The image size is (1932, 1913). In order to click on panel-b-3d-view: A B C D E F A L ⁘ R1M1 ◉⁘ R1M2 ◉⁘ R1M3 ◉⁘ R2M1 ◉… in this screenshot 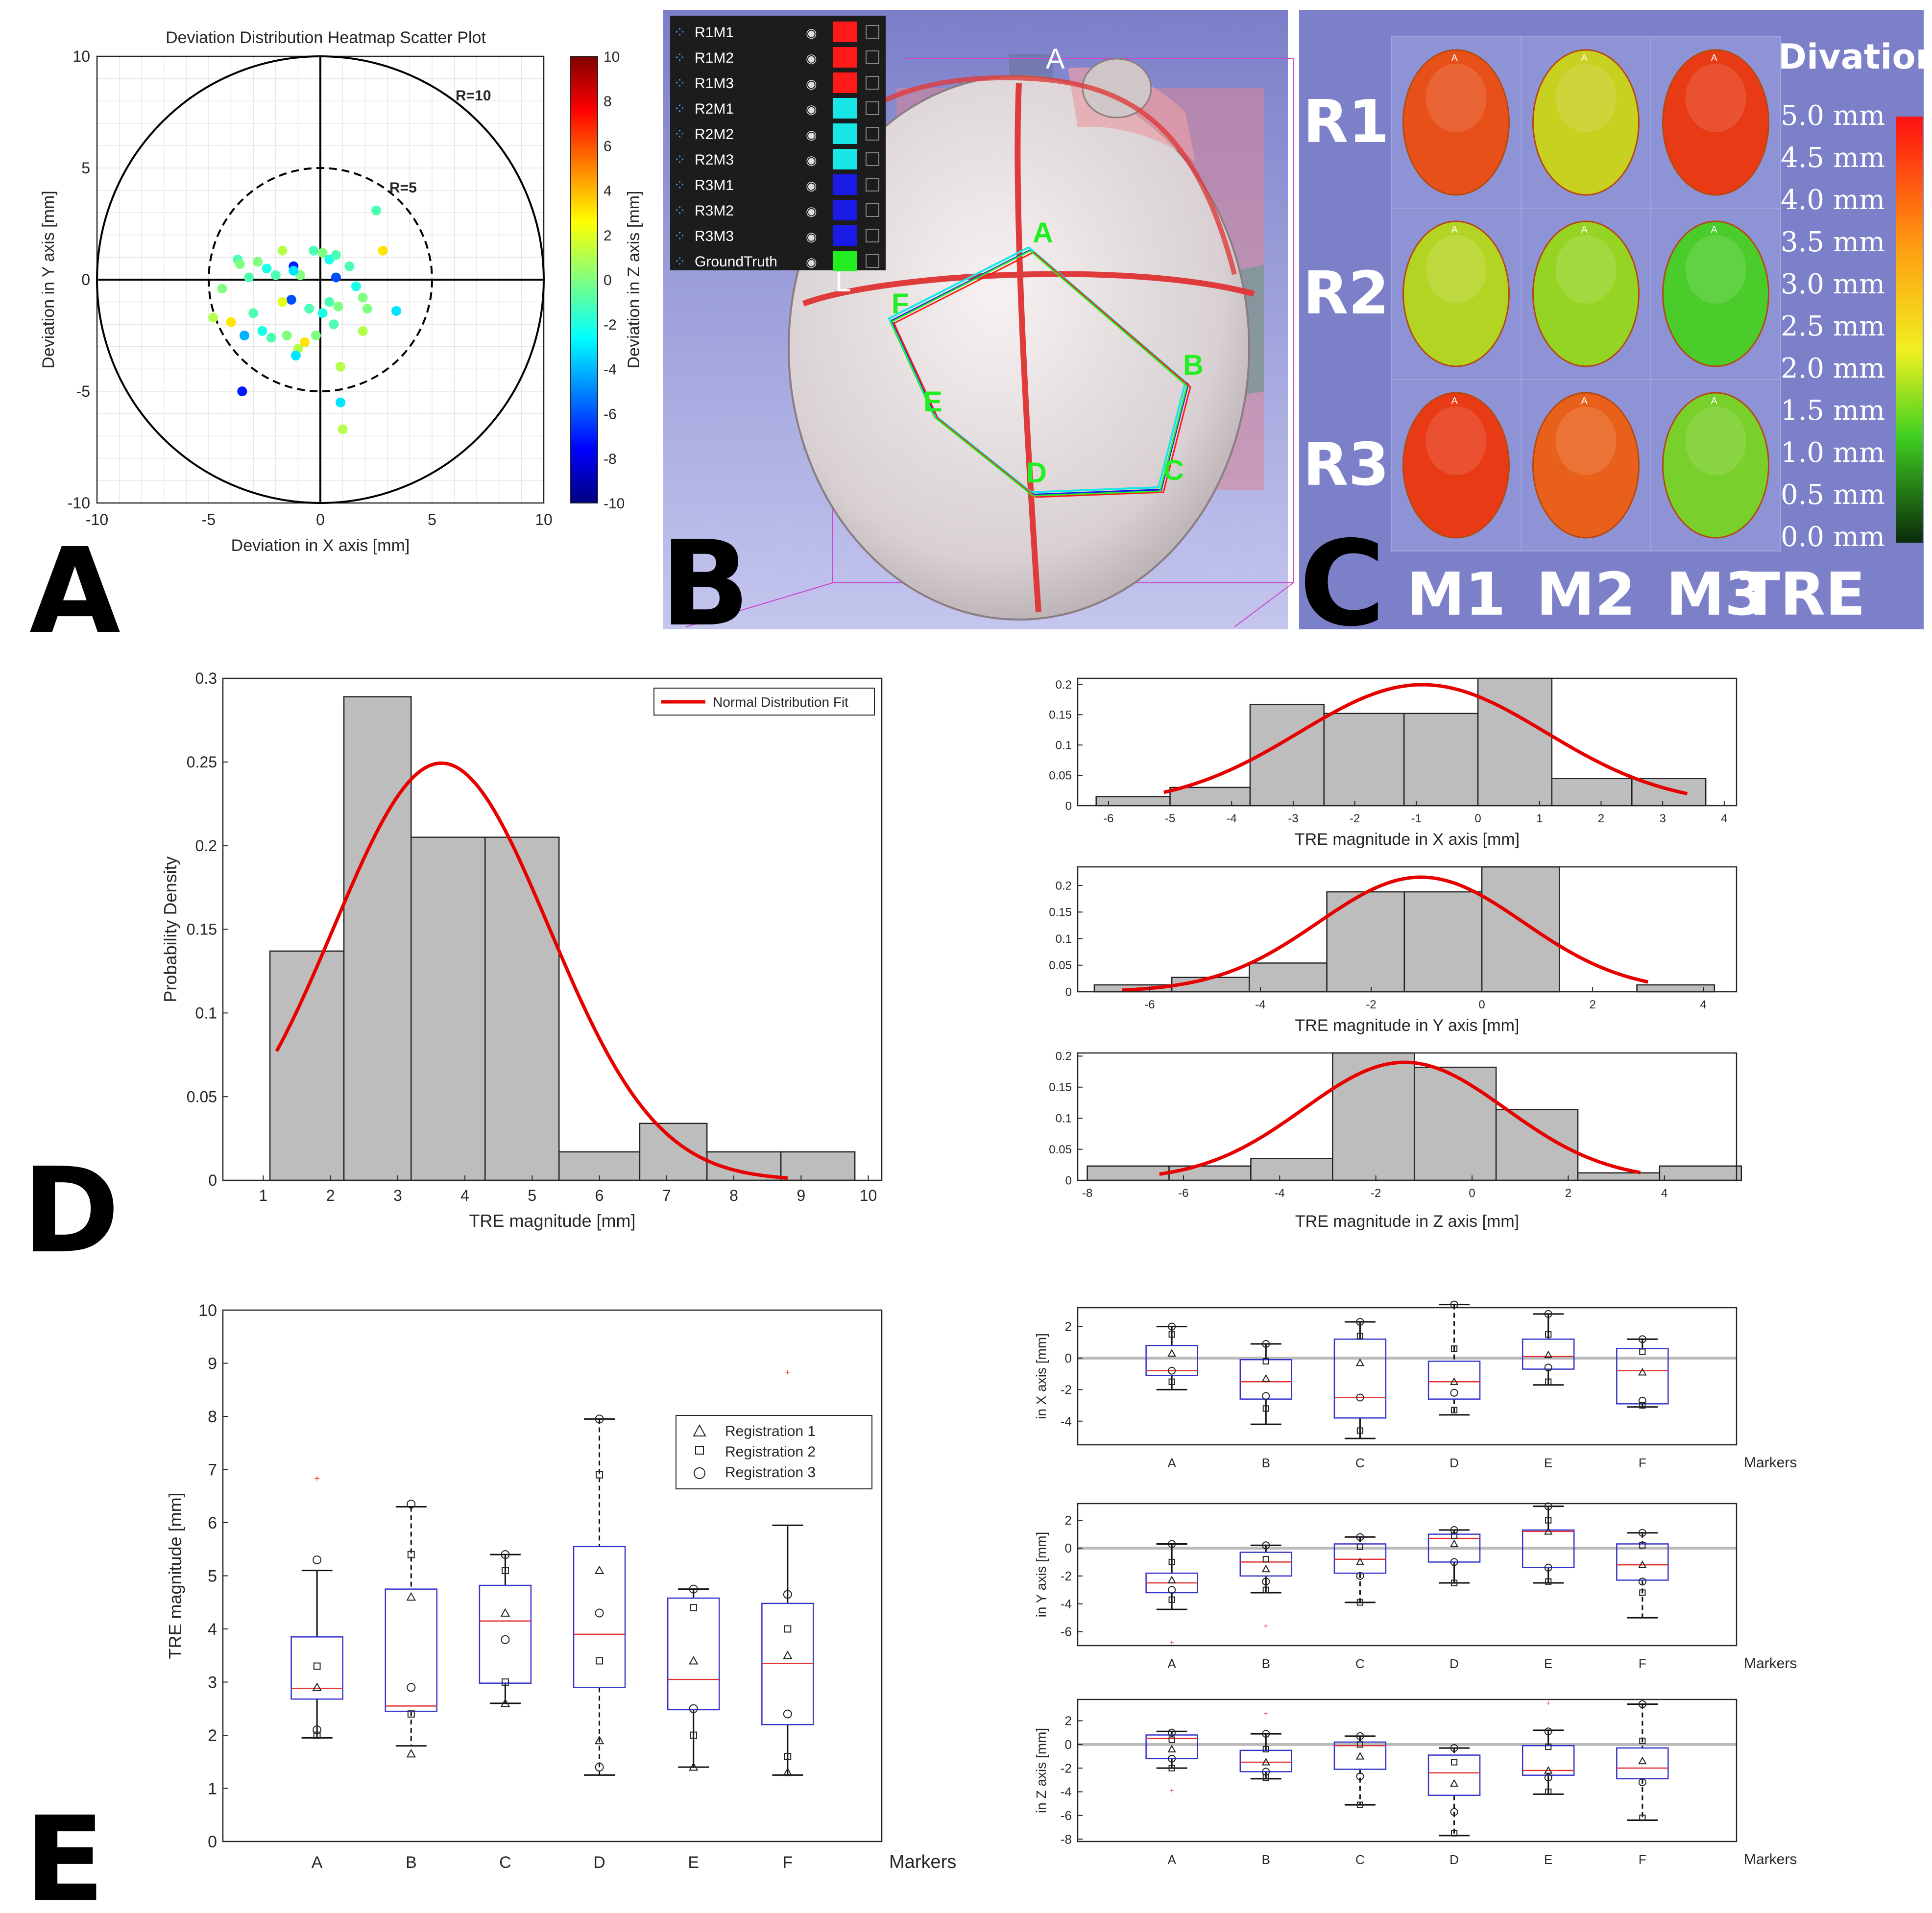, I will do `click(977, 331)`.